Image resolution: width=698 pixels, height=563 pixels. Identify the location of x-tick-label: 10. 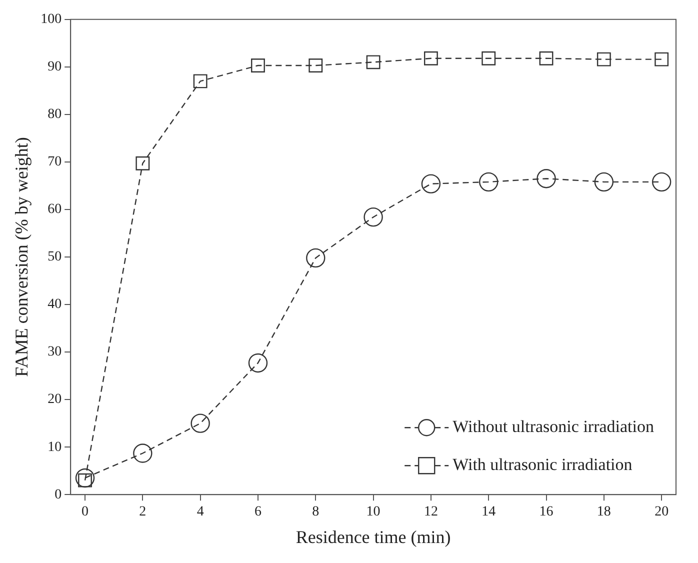
(373, 512).